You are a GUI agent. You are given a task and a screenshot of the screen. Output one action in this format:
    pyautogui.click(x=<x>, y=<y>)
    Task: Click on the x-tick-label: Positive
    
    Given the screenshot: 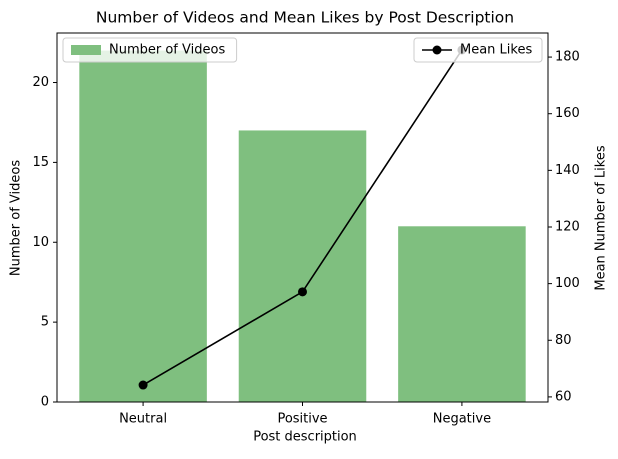 What is the action you would take?
    pyautogui.click(x=302, y=419)
    